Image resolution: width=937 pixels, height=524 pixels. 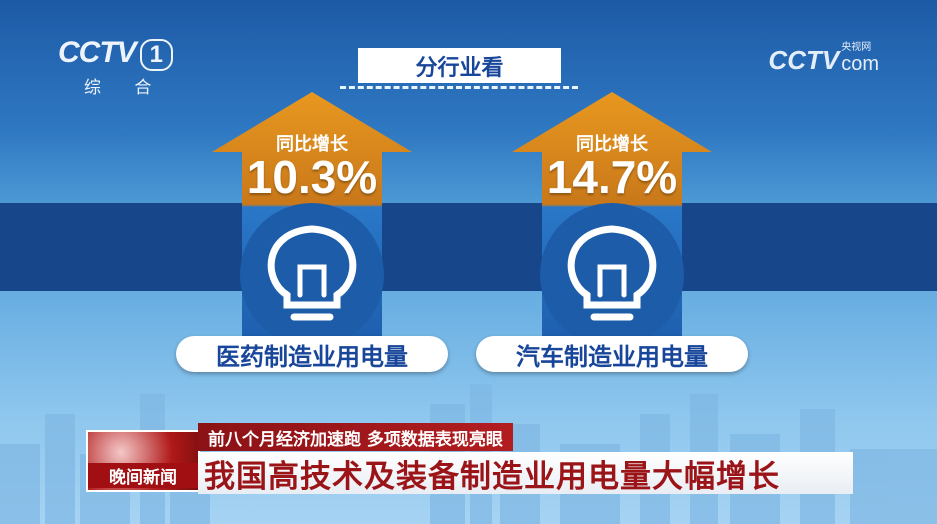 What do you see at coordinates (97, 52) in the screenshot?
I see `cctv-logo-text: CCTV` at bounding box center [97, 52].